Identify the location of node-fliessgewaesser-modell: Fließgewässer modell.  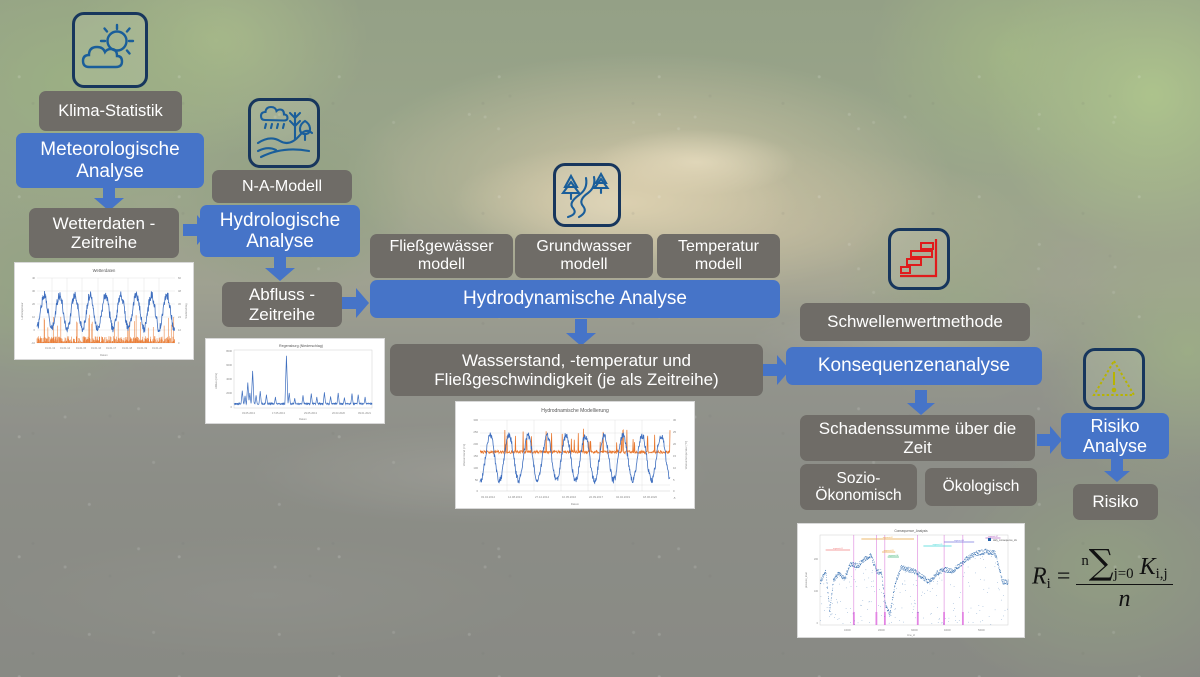
(441, 256).